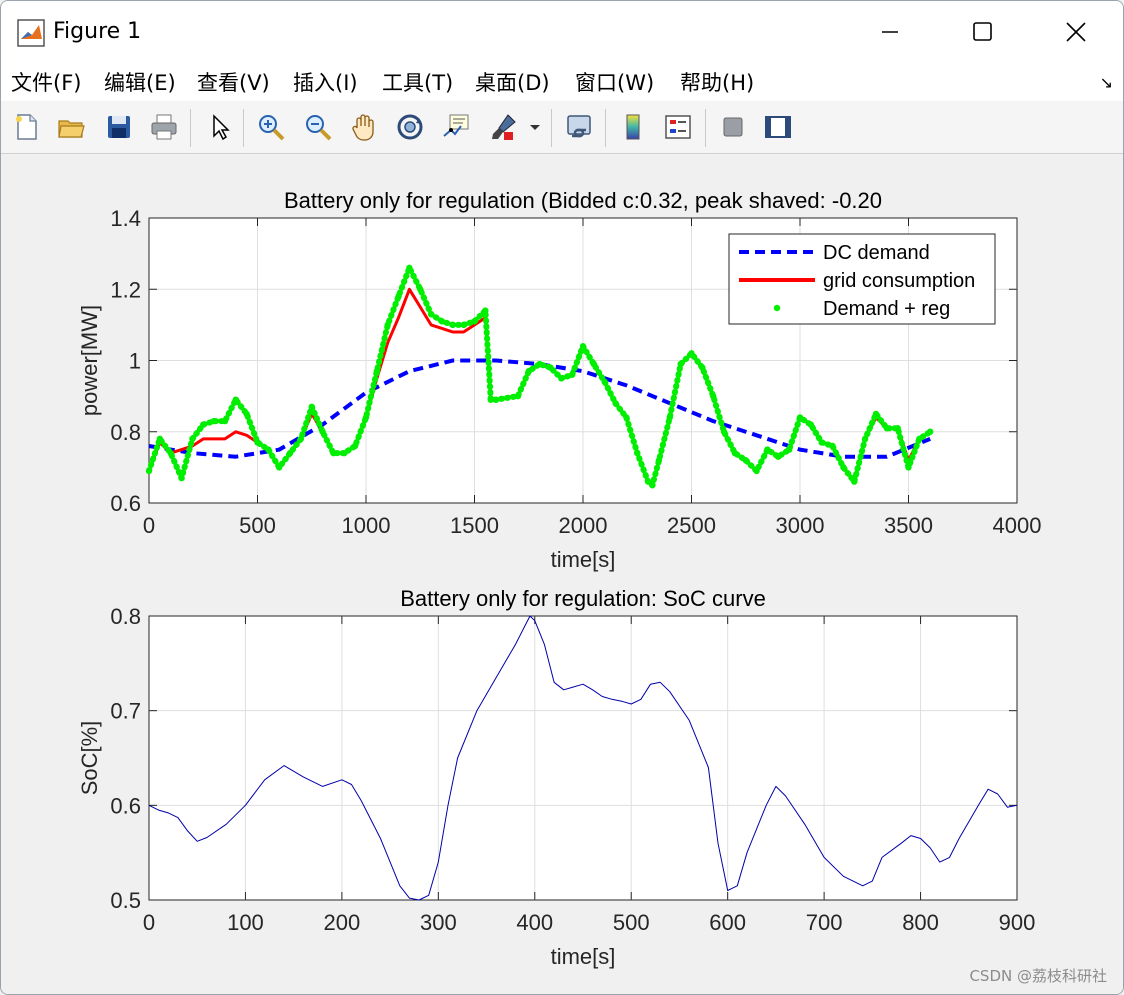  I want to click on show-plot-tools-icon, so click(778, 127).